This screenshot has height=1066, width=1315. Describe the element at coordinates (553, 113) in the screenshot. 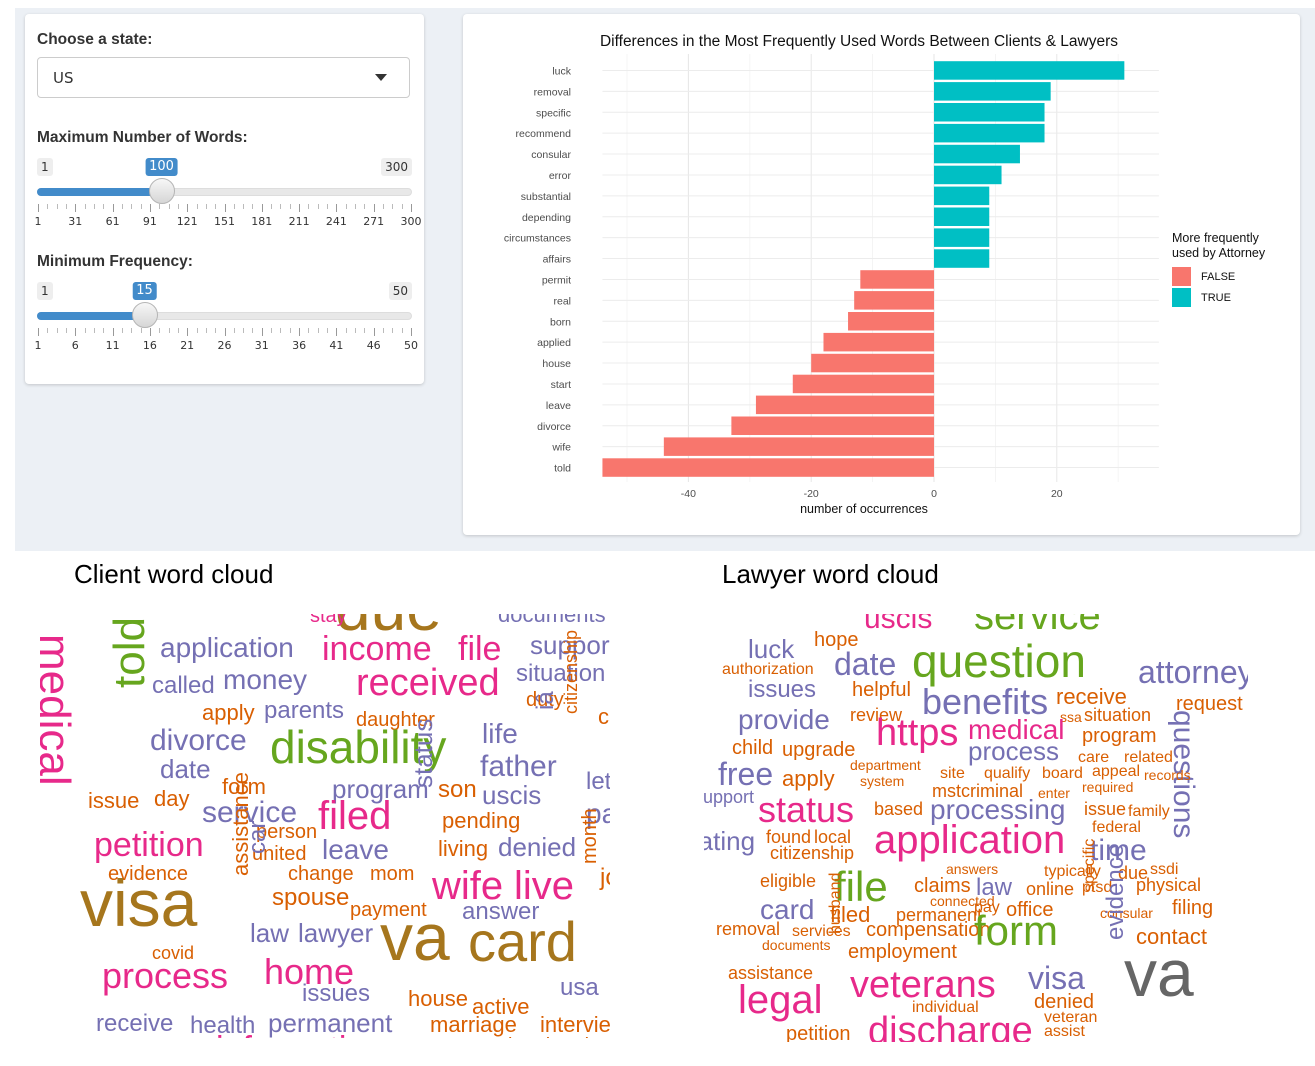

I see `y-tick-label: specific` at that location.